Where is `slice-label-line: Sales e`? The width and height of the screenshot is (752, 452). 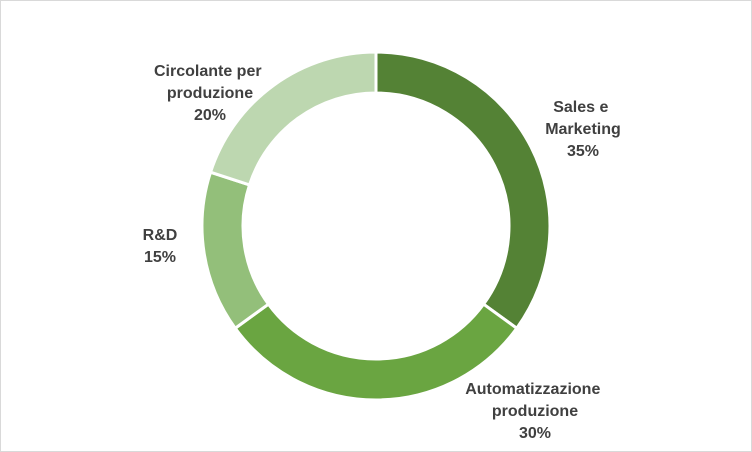
slice-label-line: Sales e is located at coordinates (583, 107).